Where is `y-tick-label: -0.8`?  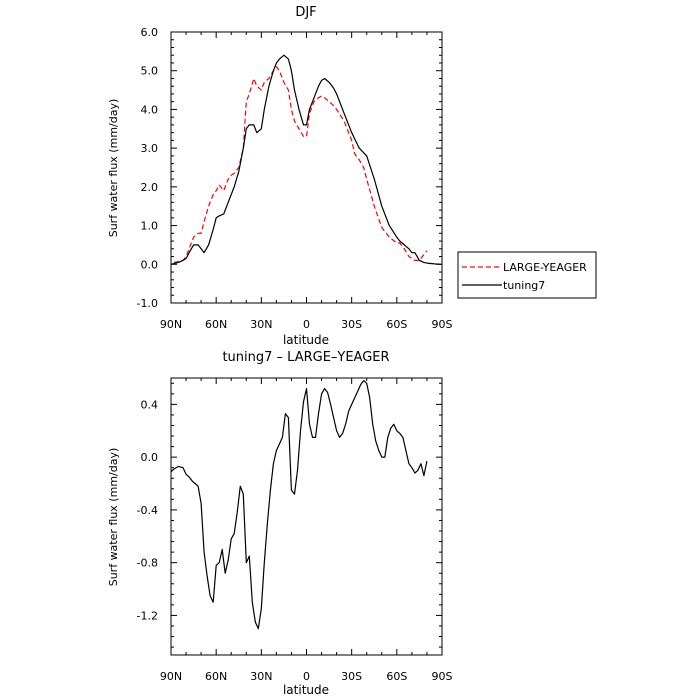 y-tick-label: -0.8 is located at coordinates (147, 563).